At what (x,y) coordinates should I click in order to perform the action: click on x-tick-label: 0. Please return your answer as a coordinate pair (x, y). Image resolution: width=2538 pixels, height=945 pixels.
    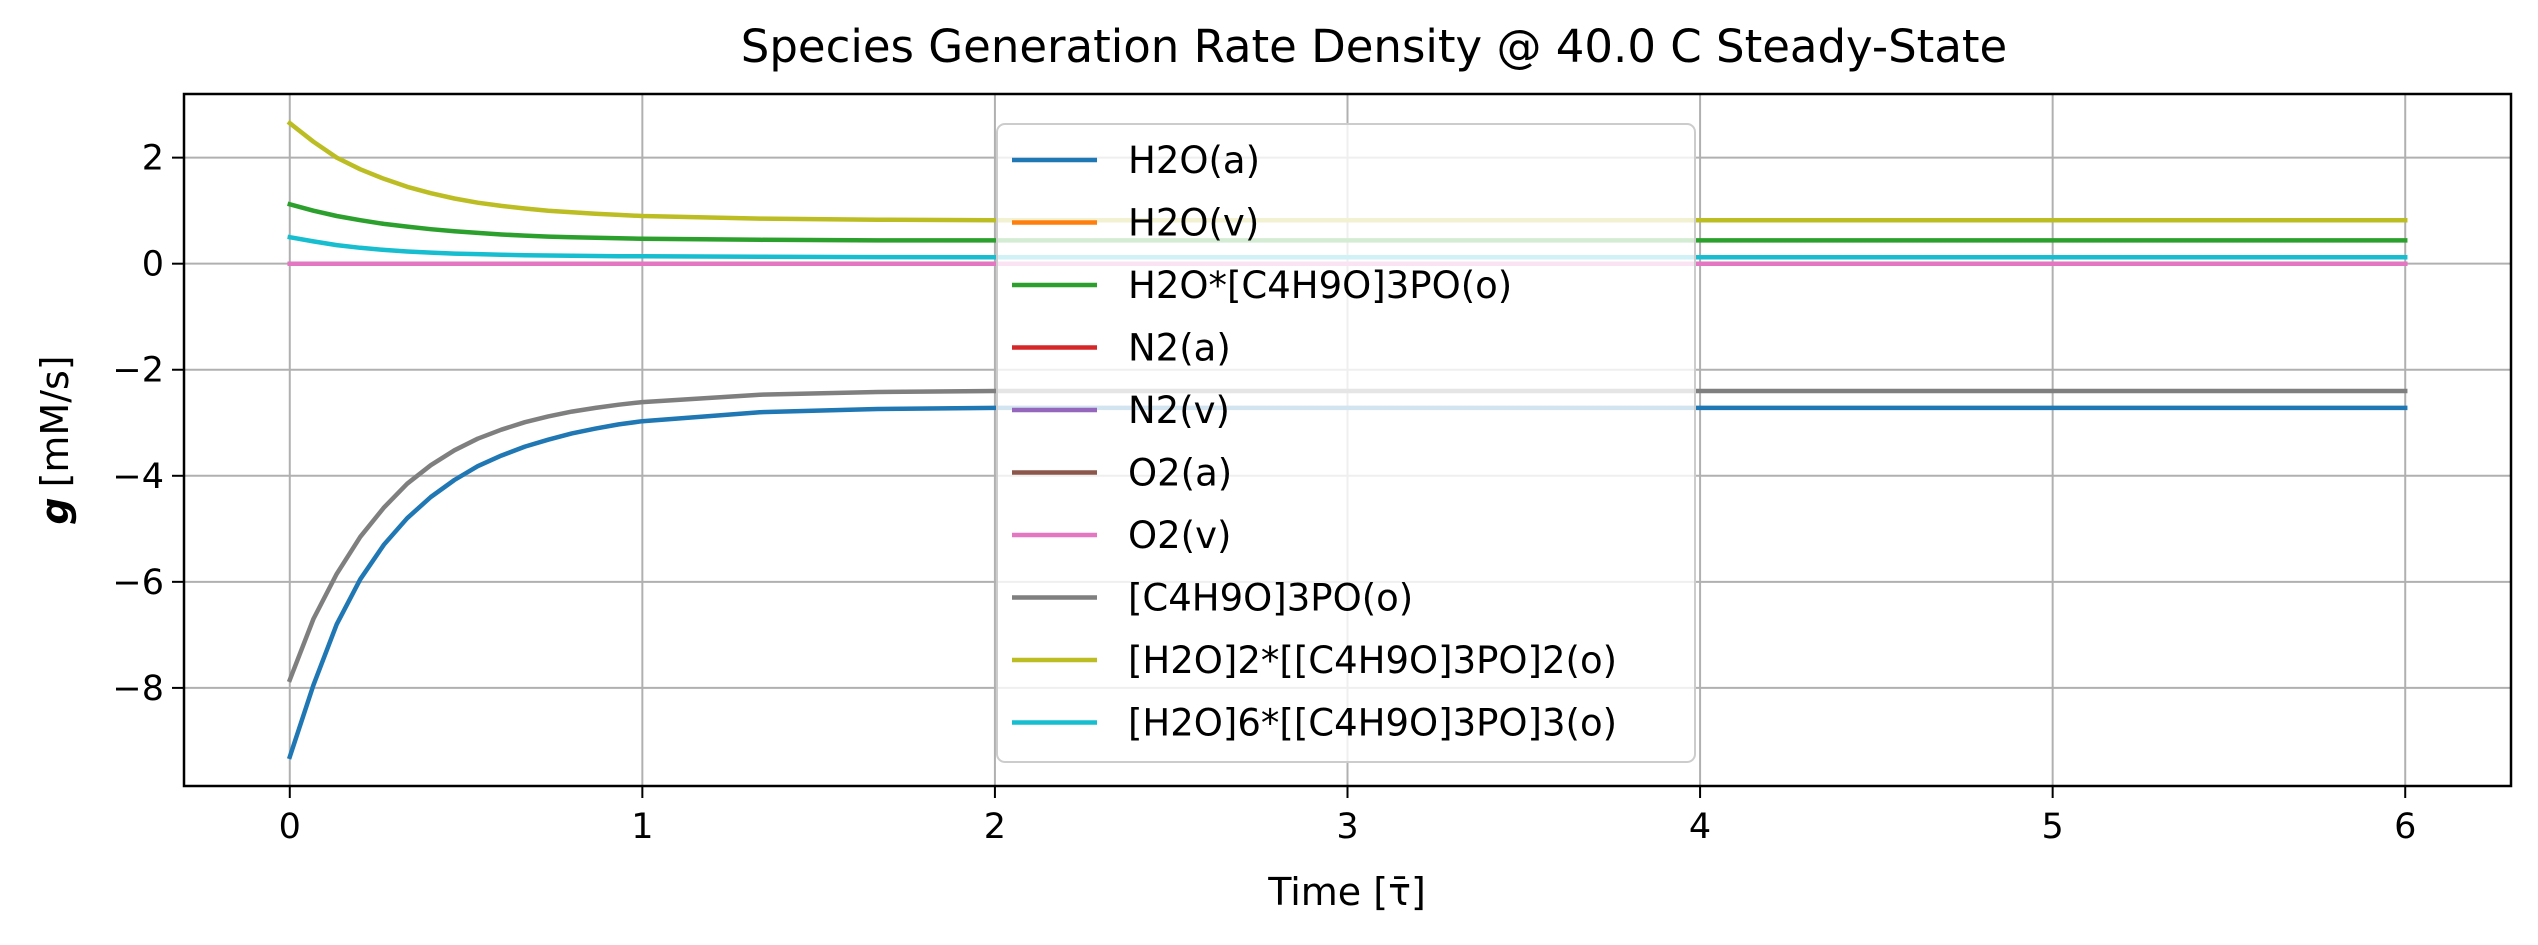
    Looking at the image, I should click on (290, 827).